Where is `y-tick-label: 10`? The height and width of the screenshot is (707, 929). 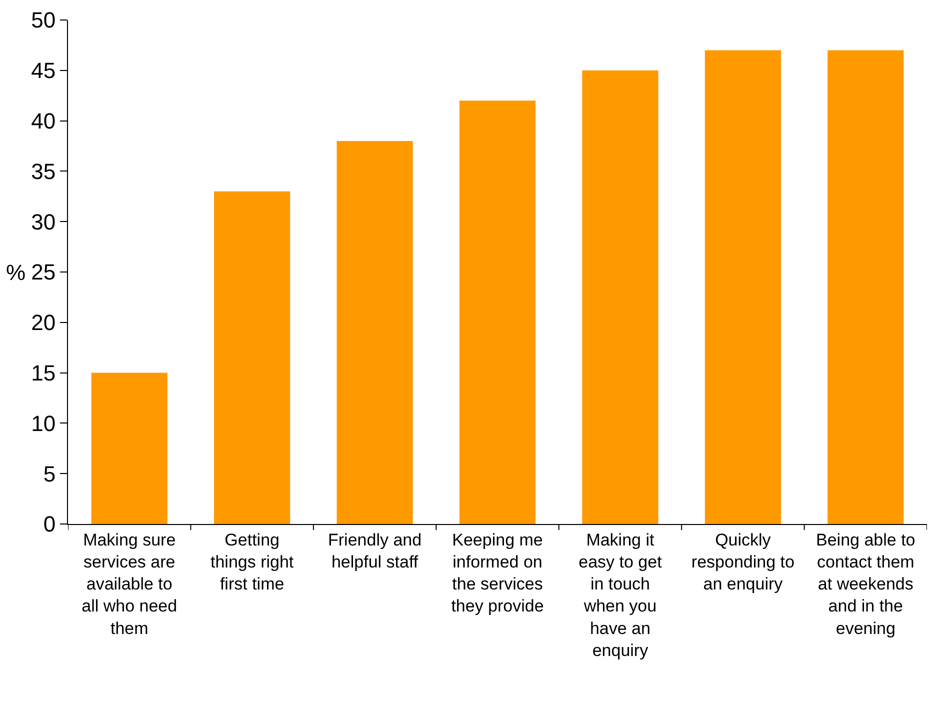 y-tick-label: 10 is located at coordinates (43, 423).